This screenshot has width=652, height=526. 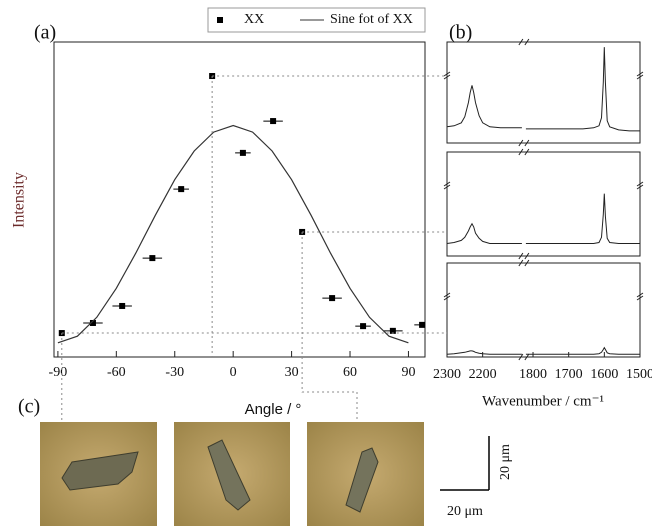 I want to click on panel-label: (a), so click(x=45, y=33).